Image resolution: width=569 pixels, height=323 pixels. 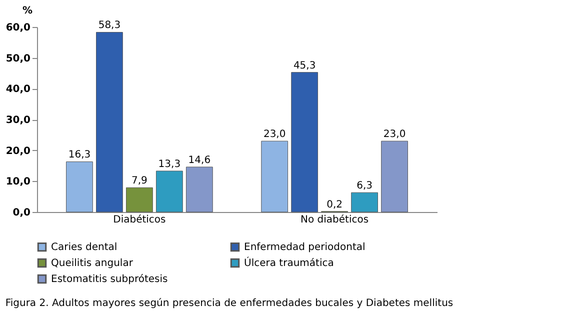 I want to click on x-tick-label: No diabéticos, so click(x=334, y=220).